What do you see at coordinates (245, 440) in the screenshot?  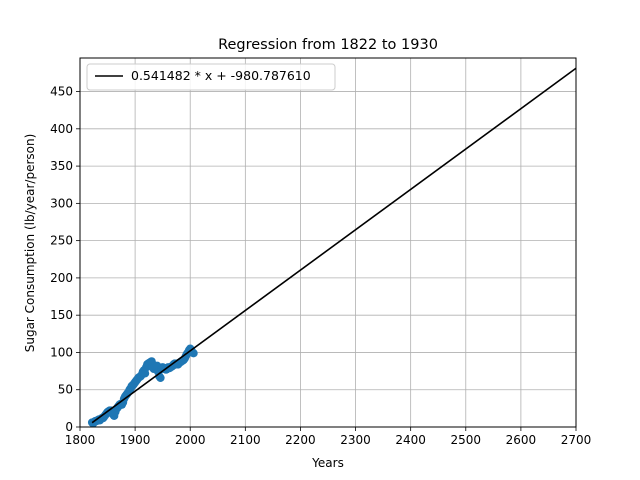 I see `x-tick-label: 2100` at bounding box center [245, 440].